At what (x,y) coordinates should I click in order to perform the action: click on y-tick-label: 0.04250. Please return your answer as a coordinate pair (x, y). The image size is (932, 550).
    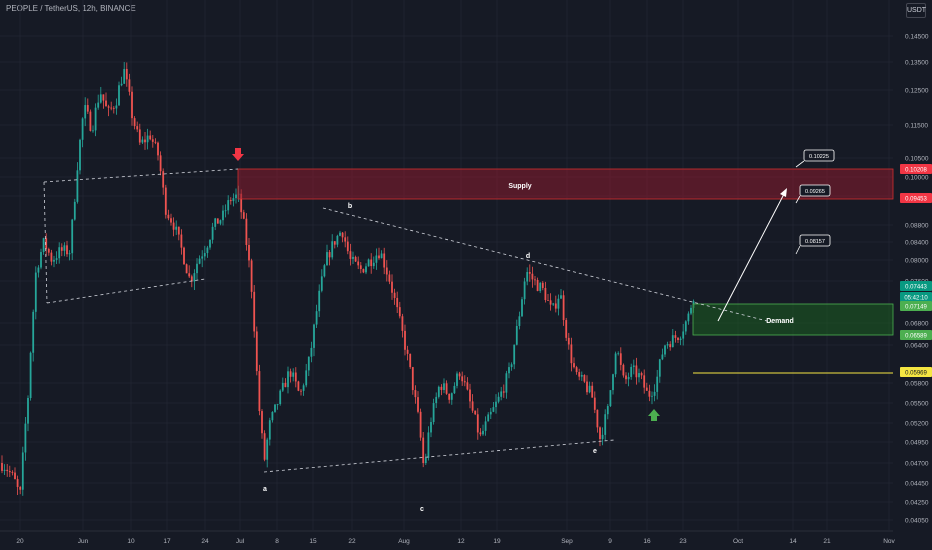
    Looking at the image, I should click on (917, 503).